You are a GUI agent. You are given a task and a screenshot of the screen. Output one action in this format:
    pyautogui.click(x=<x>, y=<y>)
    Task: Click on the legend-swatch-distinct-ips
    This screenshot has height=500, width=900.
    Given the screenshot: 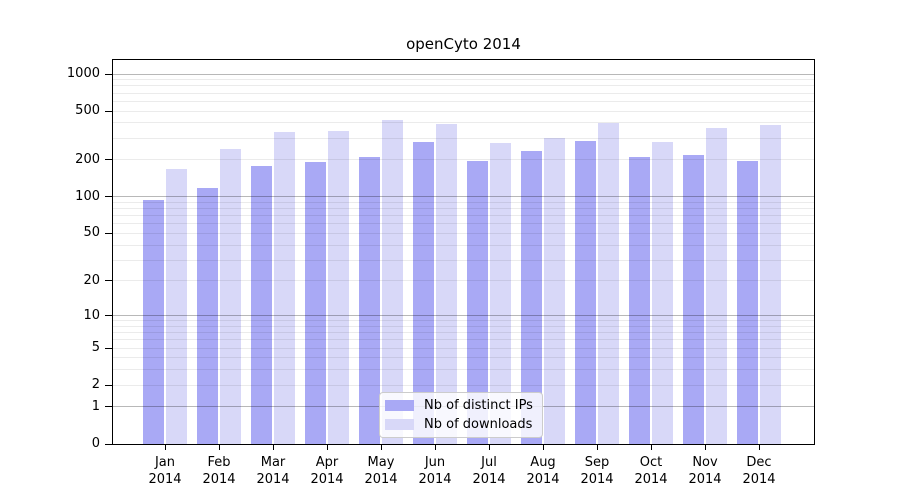 What is the action you would take?
    pyautogui.click(x=399, y=405)
    